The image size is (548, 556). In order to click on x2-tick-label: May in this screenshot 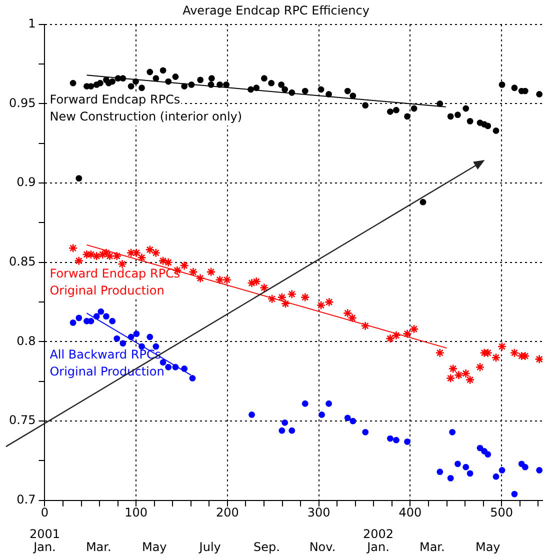, I will do `click(487, 547)`.